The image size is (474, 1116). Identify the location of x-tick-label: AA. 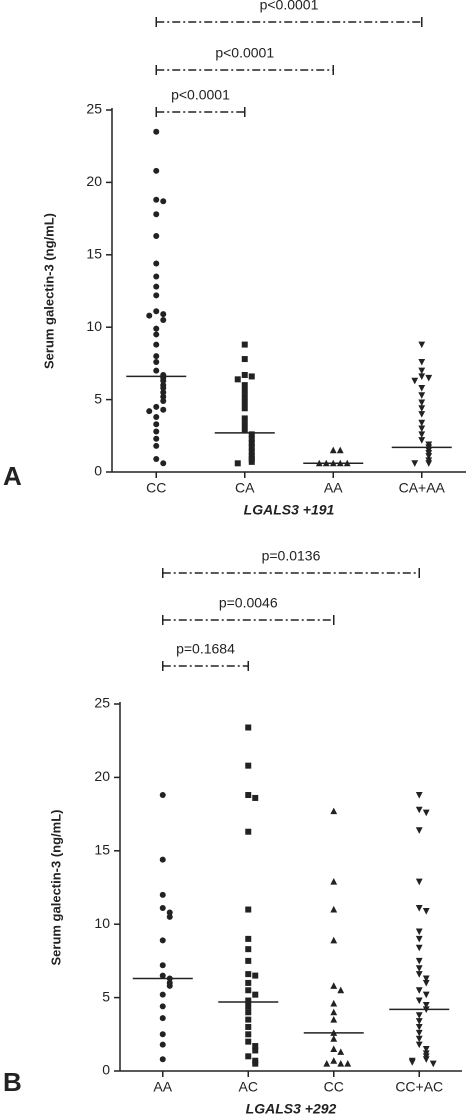
(162, 1087).